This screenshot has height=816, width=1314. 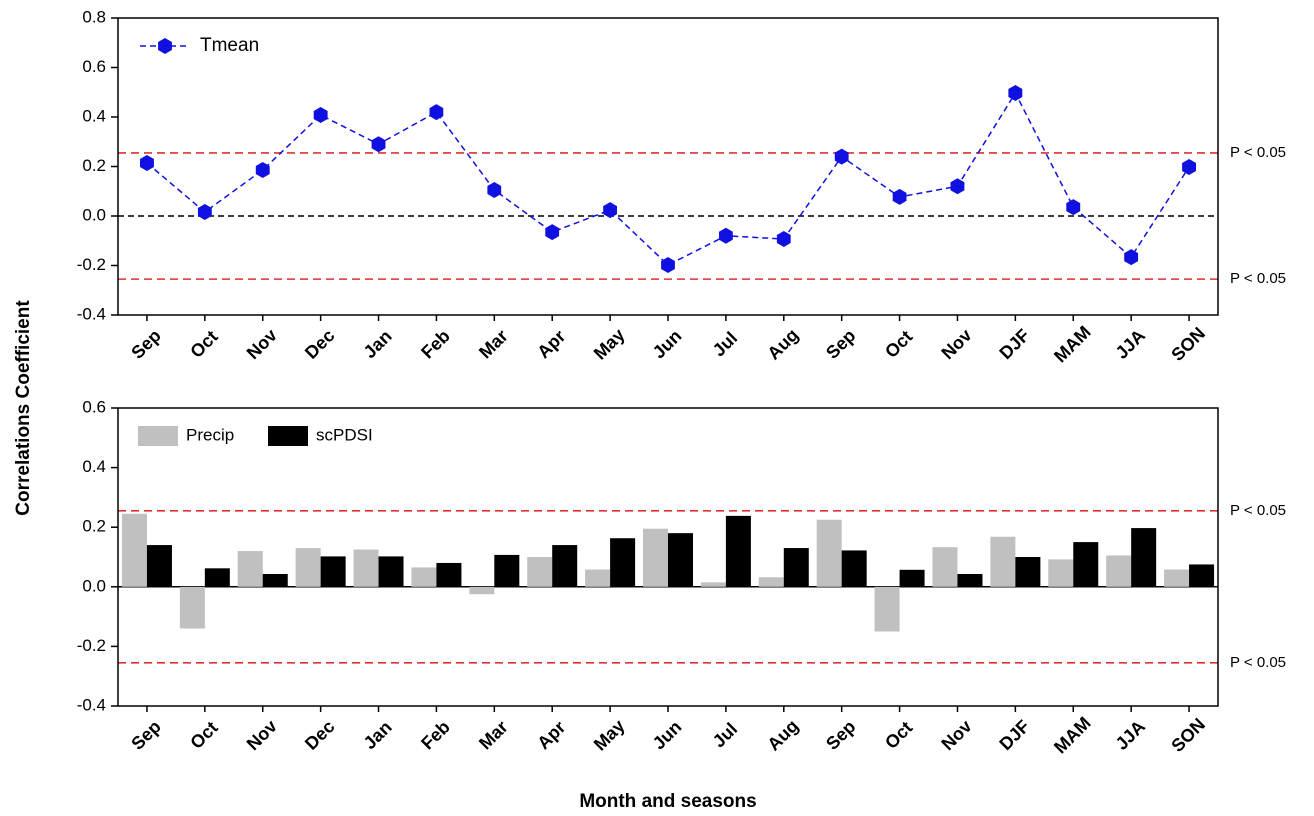 What do you see at coordinates (725, 344) in the screenshot?
I see `x-tick-label: Jul` at bounding box center [725, 344].